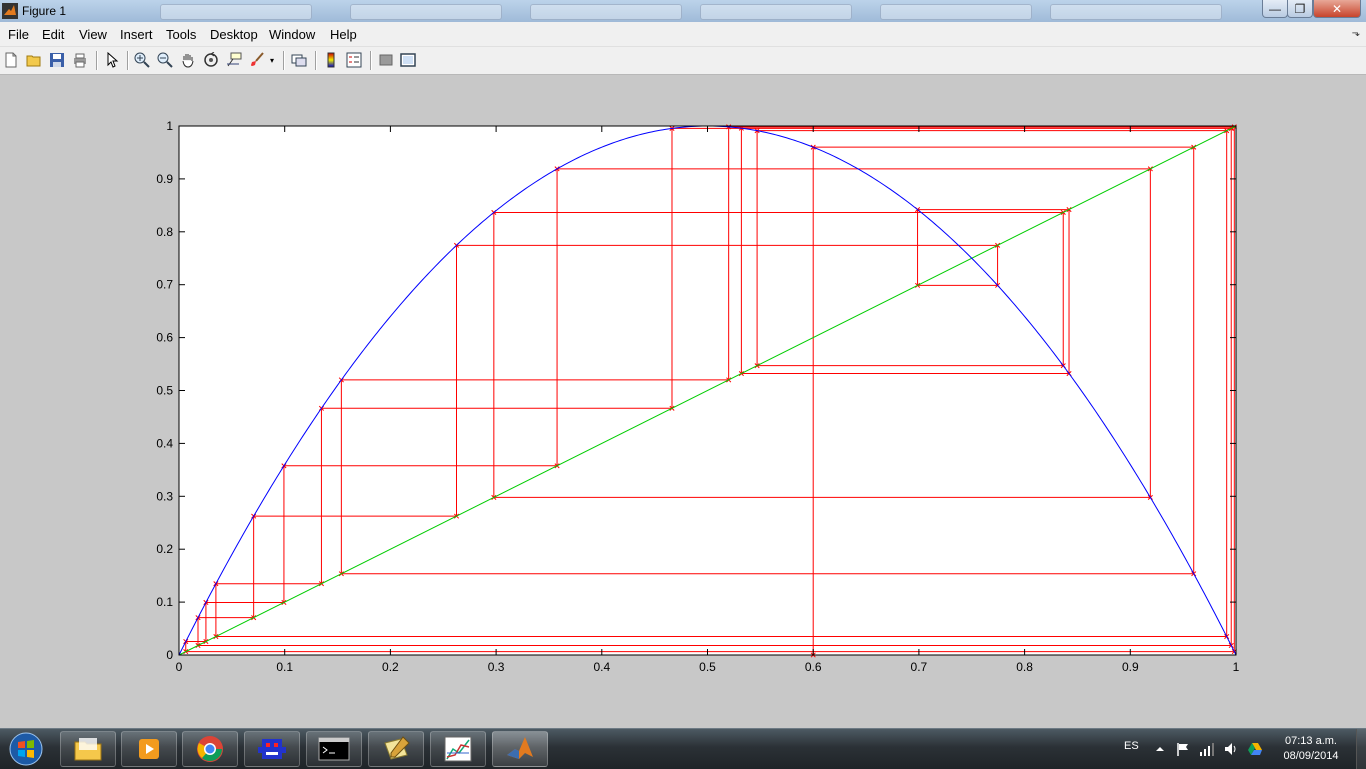  Describe the element at coordinates (1355, 33) in the screenshot. I see `dock-arrow-icon: ⬎` at that location.